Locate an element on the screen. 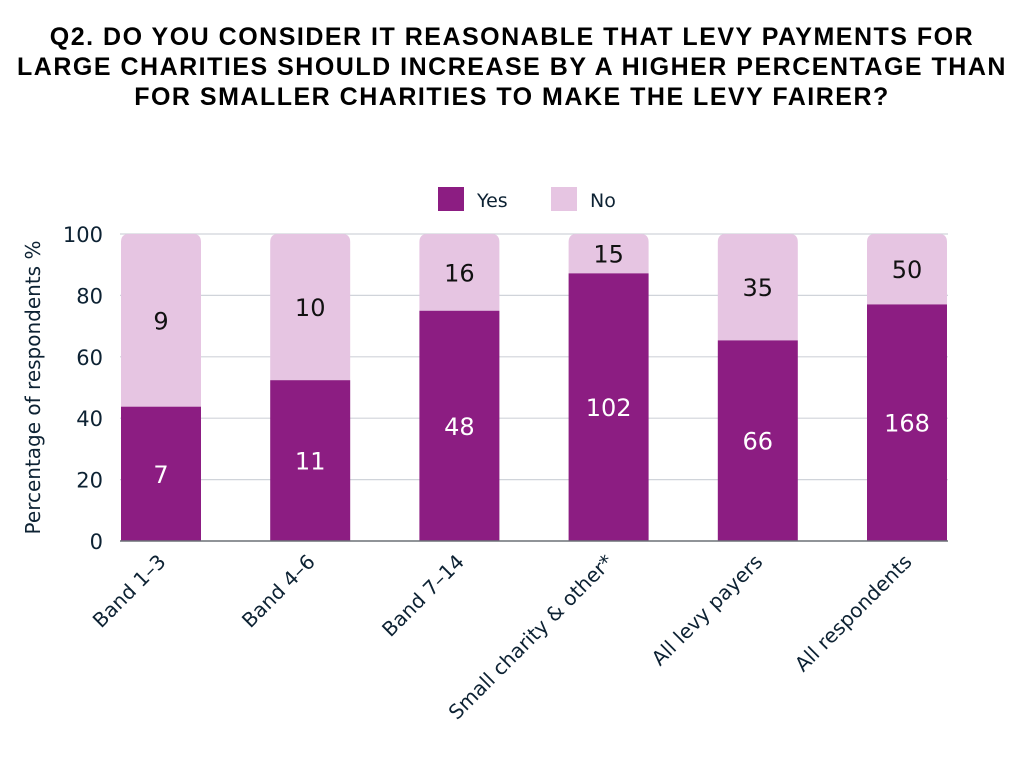 The height and width of the screenshot is (768, 1024). data-label-no: 10 is located at coordinates (310, 308).